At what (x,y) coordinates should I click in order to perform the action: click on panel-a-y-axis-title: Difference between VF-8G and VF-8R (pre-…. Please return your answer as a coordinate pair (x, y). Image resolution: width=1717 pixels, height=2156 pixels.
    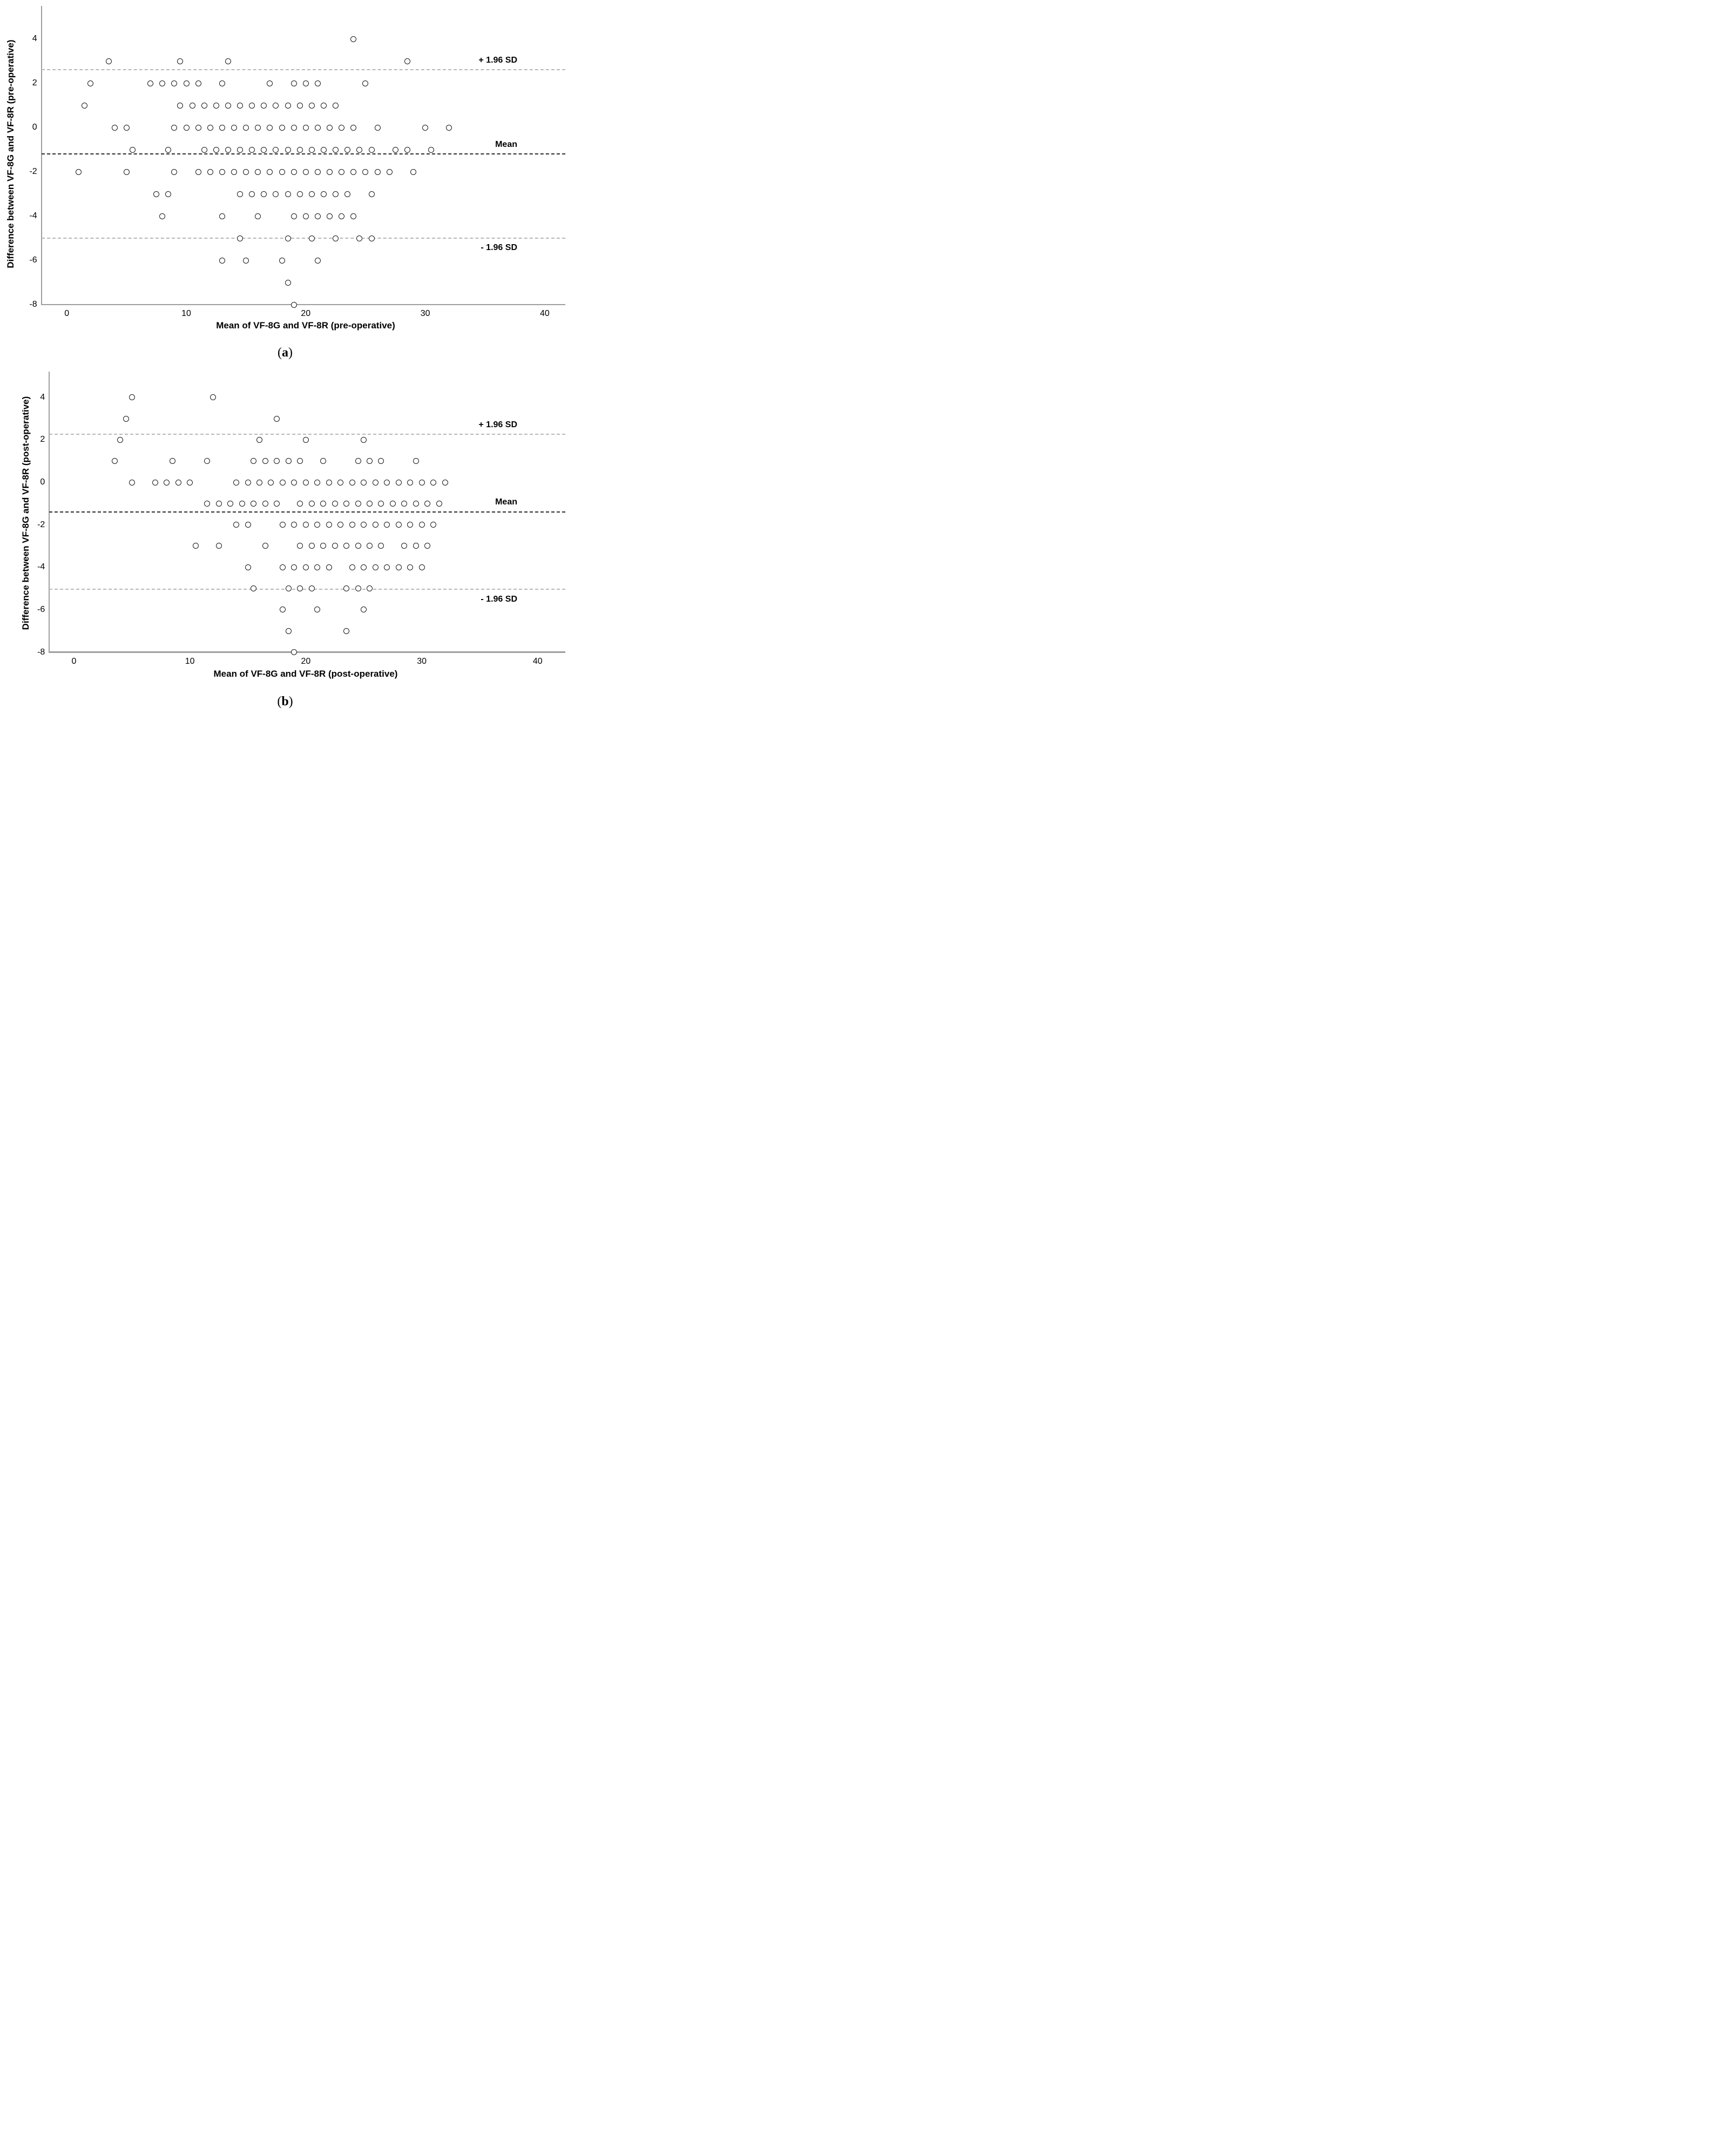
    Looking at the image, I should click on (11, 154).